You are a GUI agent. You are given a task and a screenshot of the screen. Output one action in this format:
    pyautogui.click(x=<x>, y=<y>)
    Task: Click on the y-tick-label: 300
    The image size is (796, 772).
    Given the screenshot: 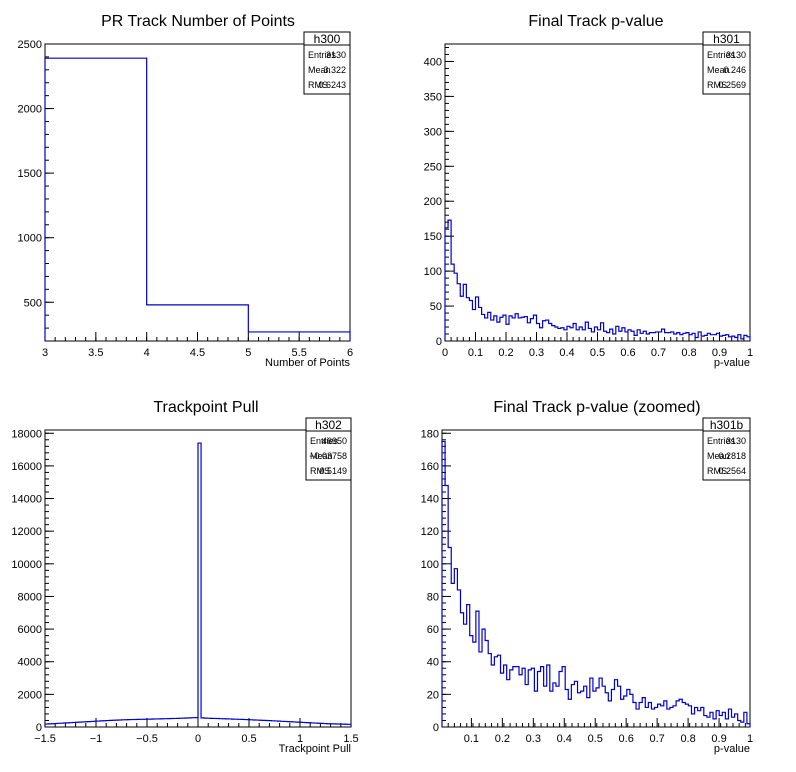 What is the action you would take?
    pyautogui.click(x=433, y=132)
    